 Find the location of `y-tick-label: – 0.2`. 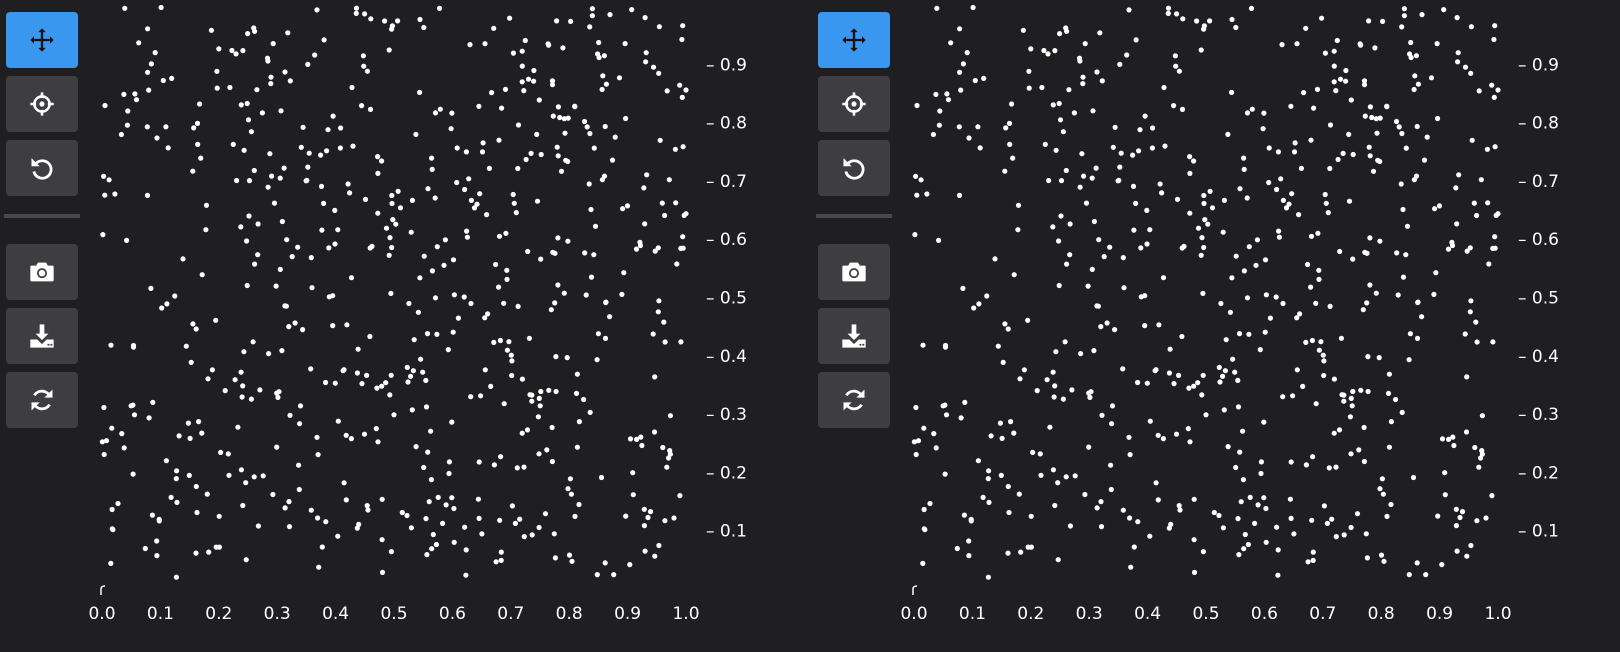

y-tick-label: – 0.2 is located at coordinates (1538, 473).